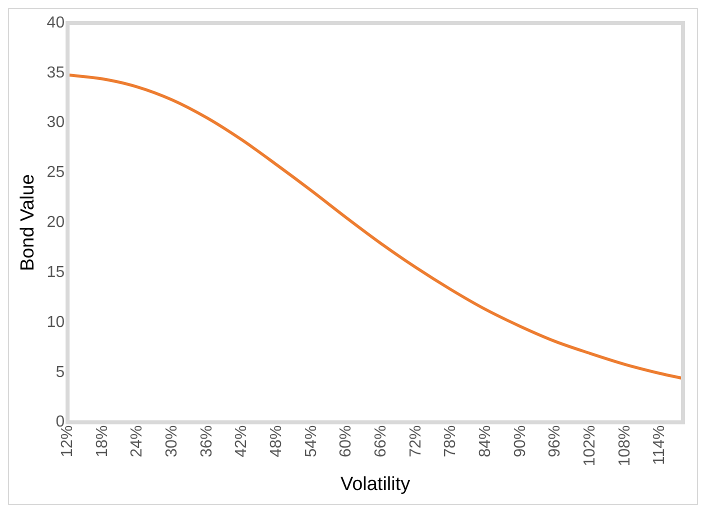 Image resolution: width=706 pixels, height=513 pixels. I want to click on y-tick-label: 40, so click(55, 23).